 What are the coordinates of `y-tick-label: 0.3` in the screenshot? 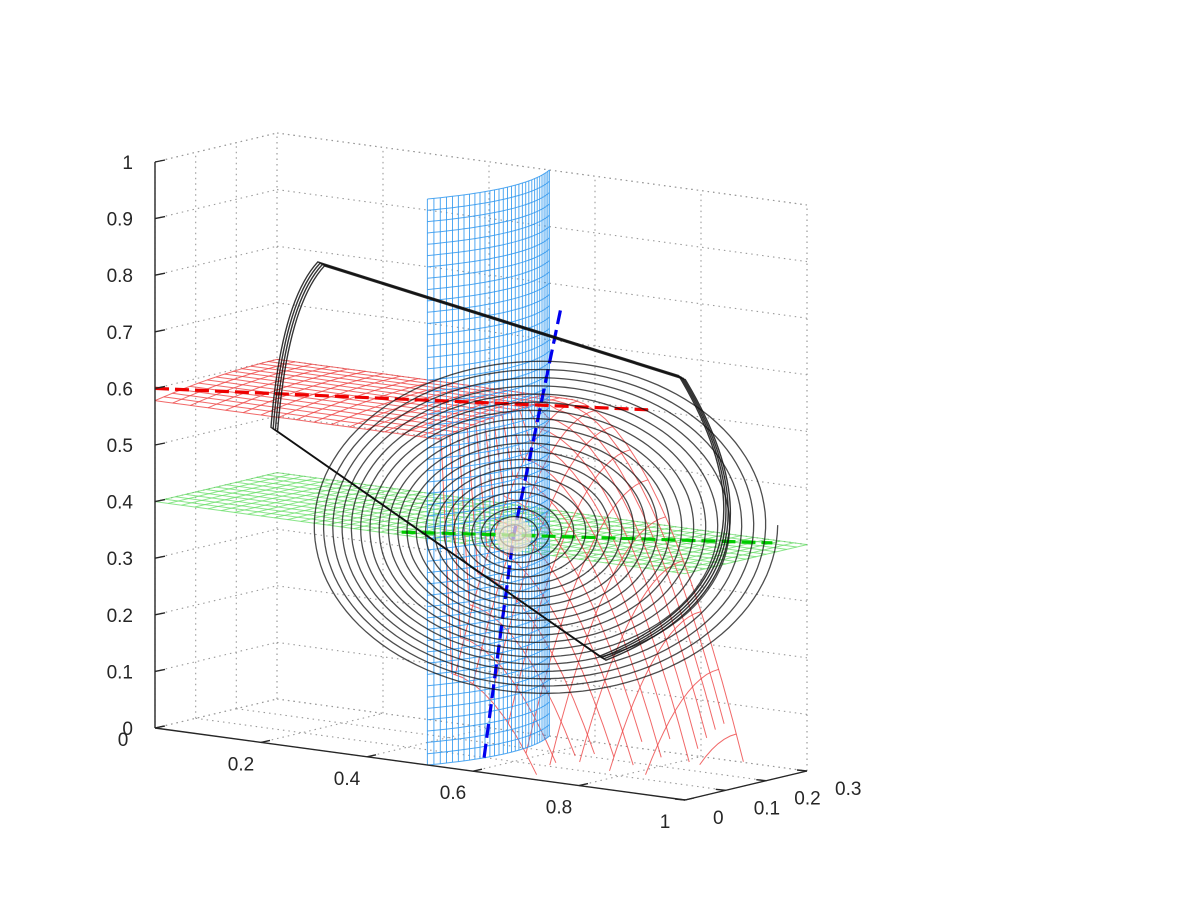 It's located at (848, 789).